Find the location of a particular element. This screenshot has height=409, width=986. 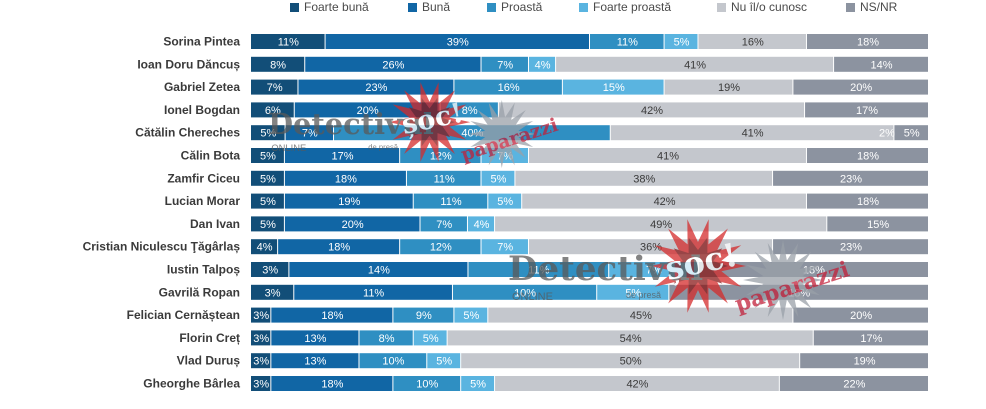

category-label: Ionel Bogdan is located at coordinates (202, 110).